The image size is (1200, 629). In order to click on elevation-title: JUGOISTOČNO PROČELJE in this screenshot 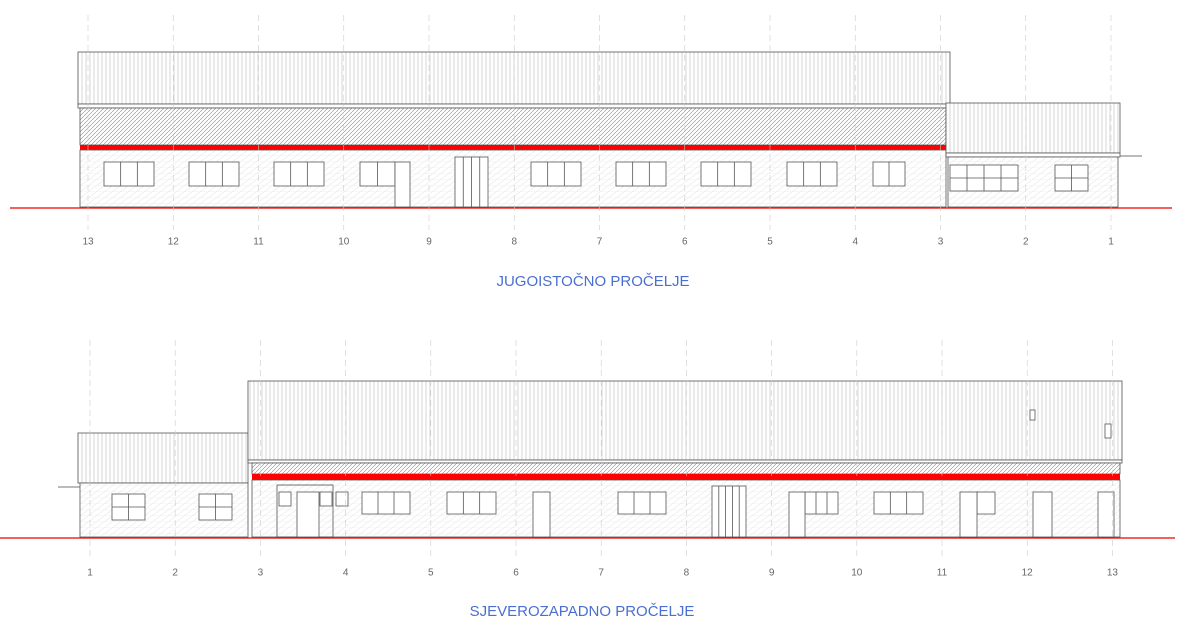, I will do `click(592, 281)`.